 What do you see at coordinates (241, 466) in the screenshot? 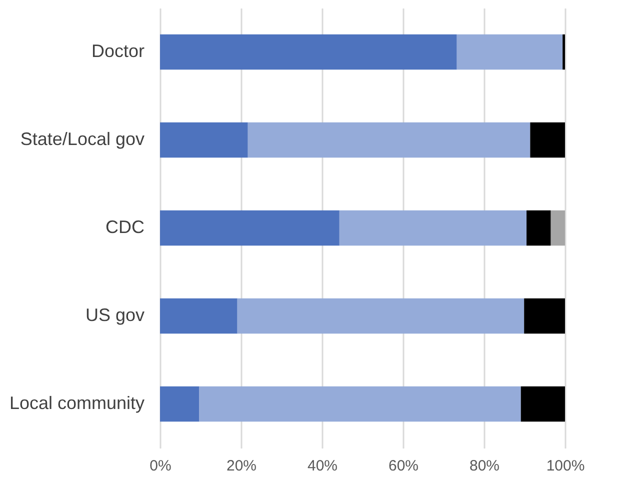
I see `x-tick-label: 20%` at bounding box center [241, 466].